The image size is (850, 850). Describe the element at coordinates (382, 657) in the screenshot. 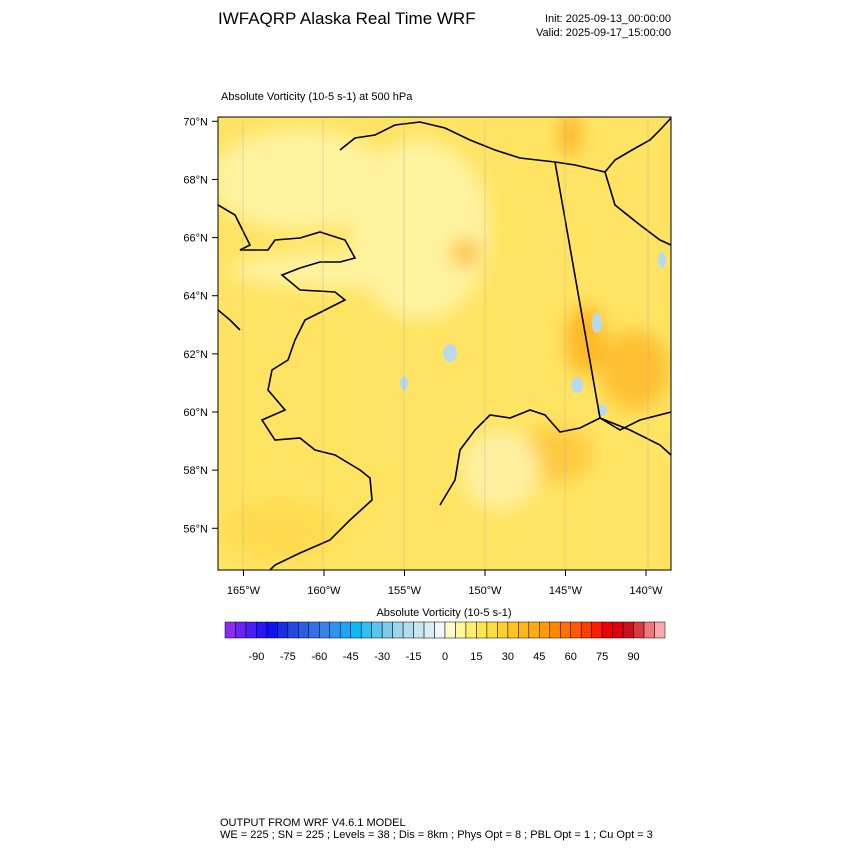

I see `colorbar-label: -30` at that location.